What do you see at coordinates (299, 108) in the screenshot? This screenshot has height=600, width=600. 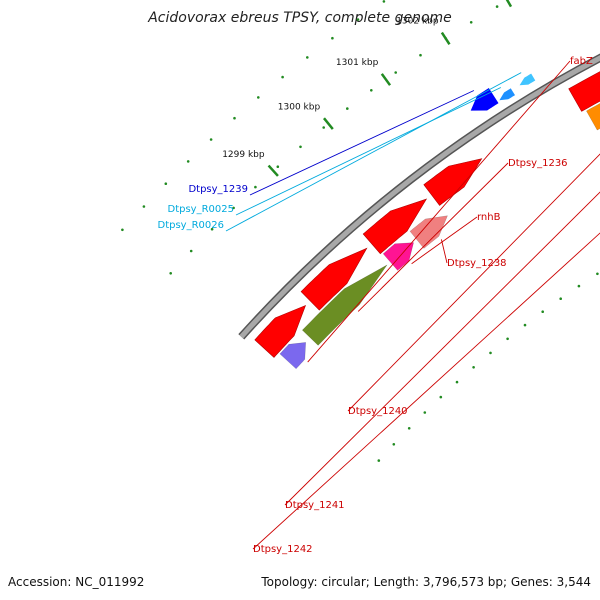 I see `tick-label: 1300 kbp` at bounding box center [299, 108].